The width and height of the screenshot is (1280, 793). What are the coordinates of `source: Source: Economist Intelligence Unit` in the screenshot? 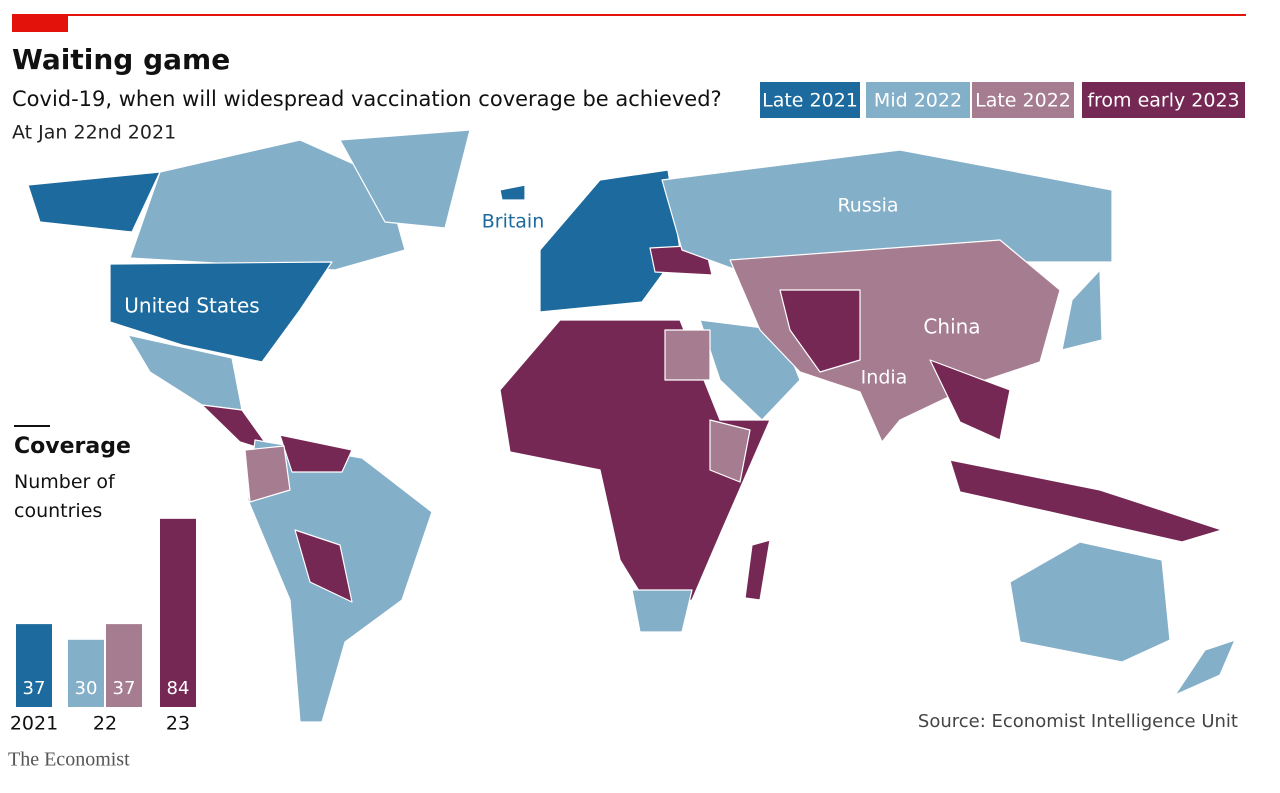 It's located at (1078, 721).